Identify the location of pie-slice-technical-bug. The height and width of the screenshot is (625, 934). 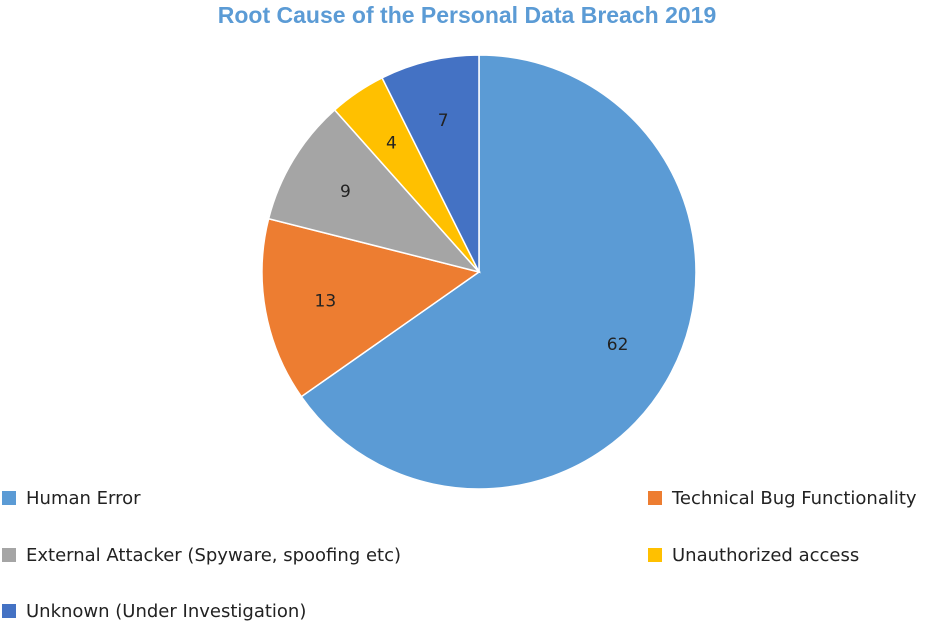
(371, 307).